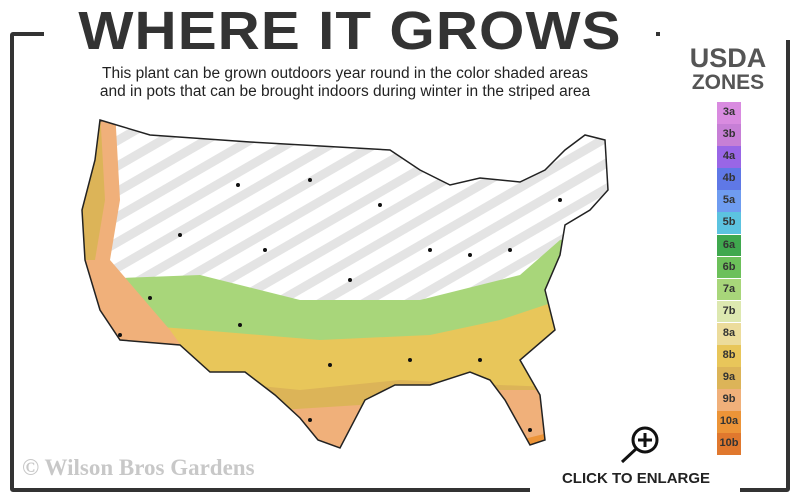 Image resolution: width=800 pixels, height=500 pixels. What do you see at coordinates (729, 113) in the screenshot?
I see `legend-zone-3a: 3a` at bounding box center [729, 113].